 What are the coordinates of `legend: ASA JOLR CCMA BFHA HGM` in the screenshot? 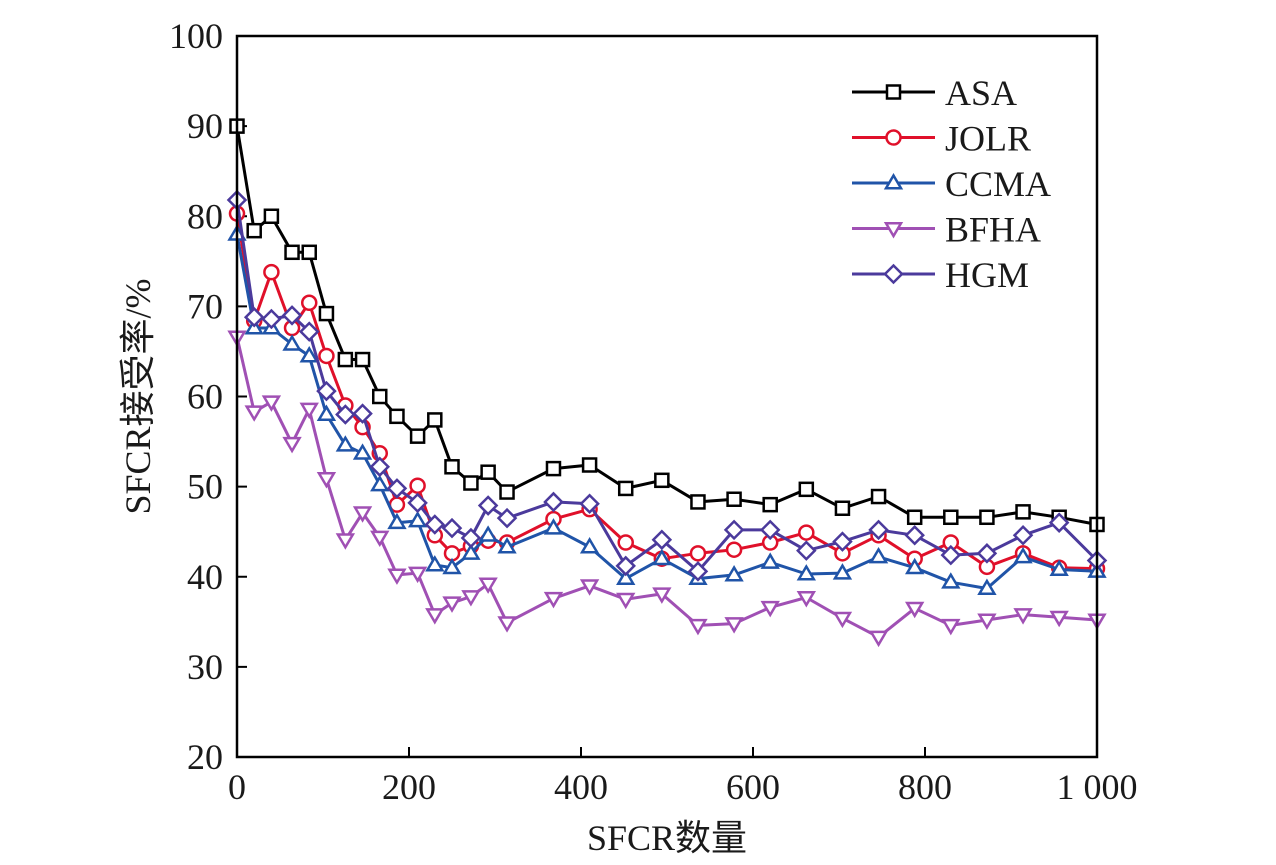 It's located at (951, 184).